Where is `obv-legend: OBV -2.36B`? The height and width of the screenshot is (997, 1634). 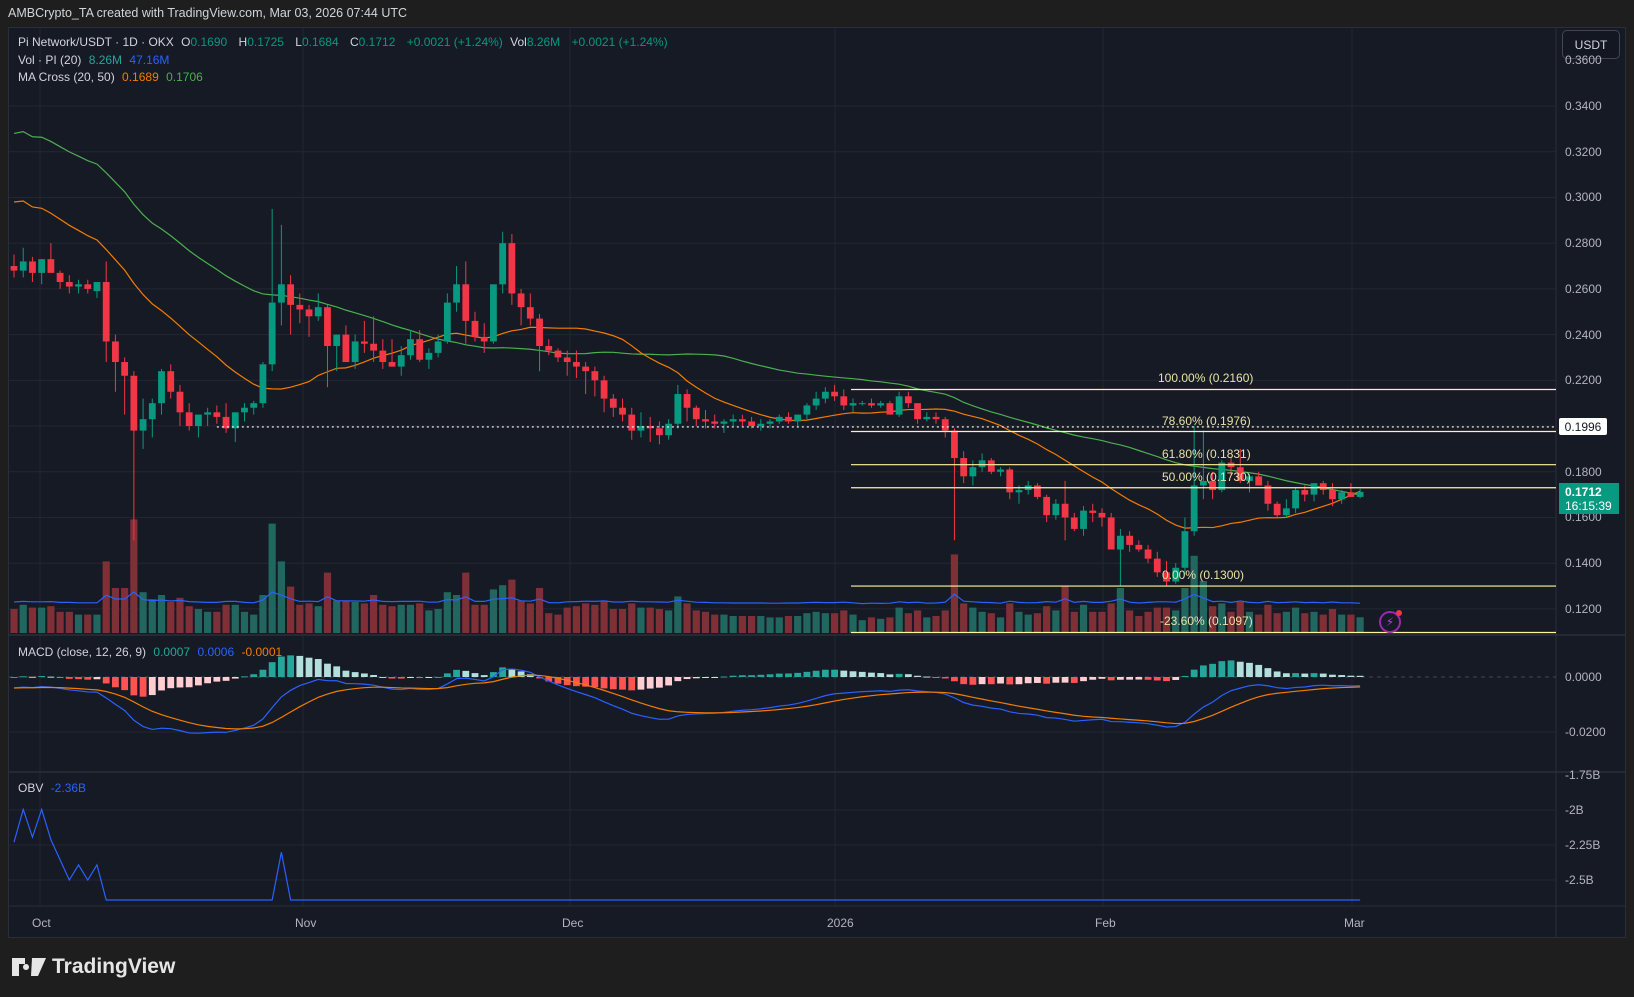 obv-legend: OBV -2.36B is located at coordinates (52, 788).